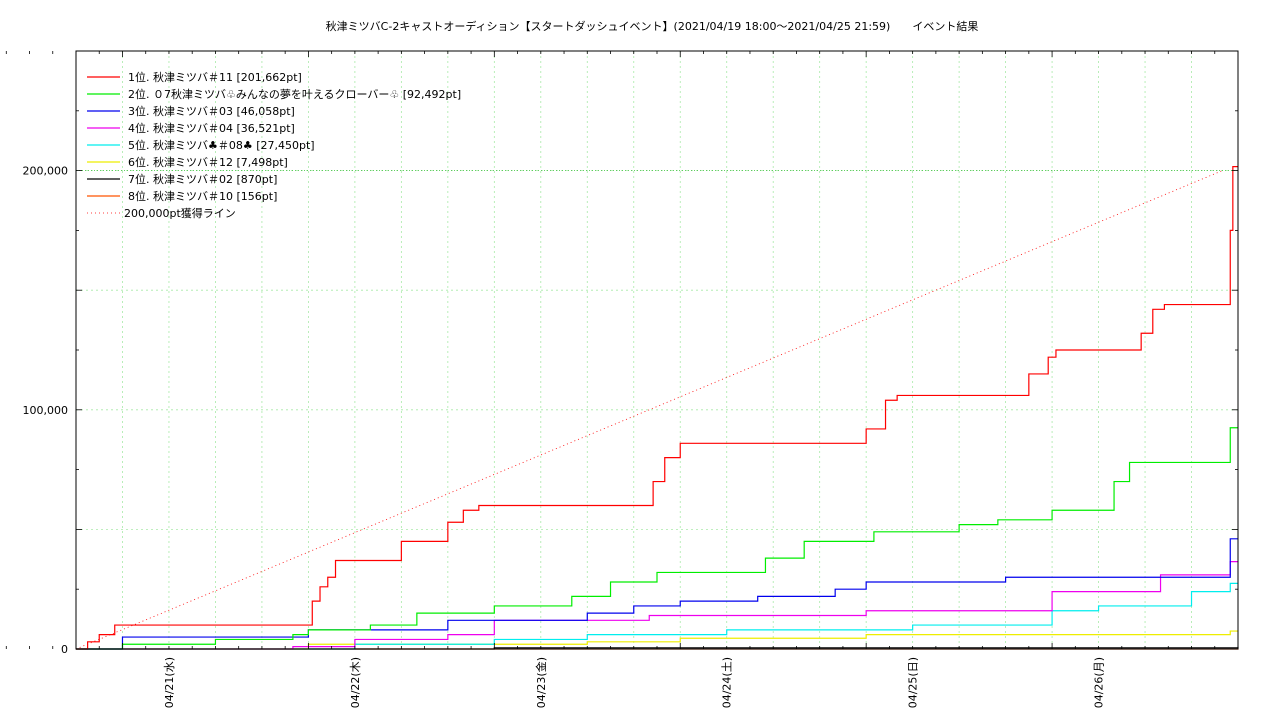 Image resolution: width=1280 pixels, height=720 pixels. What do you see at coordinates (215, 77) in the screenshot?
I see `legend-label: 1位. 秋津ミツバ＃11 [201,662pt]` at bounding box center [215, 77].